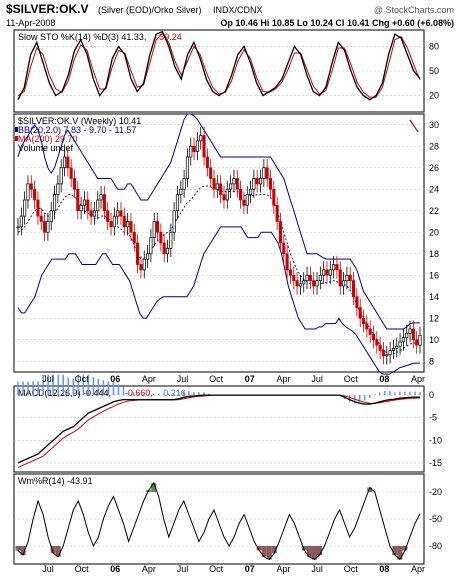 Image resolution: width=460 pixels, height=582 pixels. I want to click on y-tick-label: -15, so click(435, 463).